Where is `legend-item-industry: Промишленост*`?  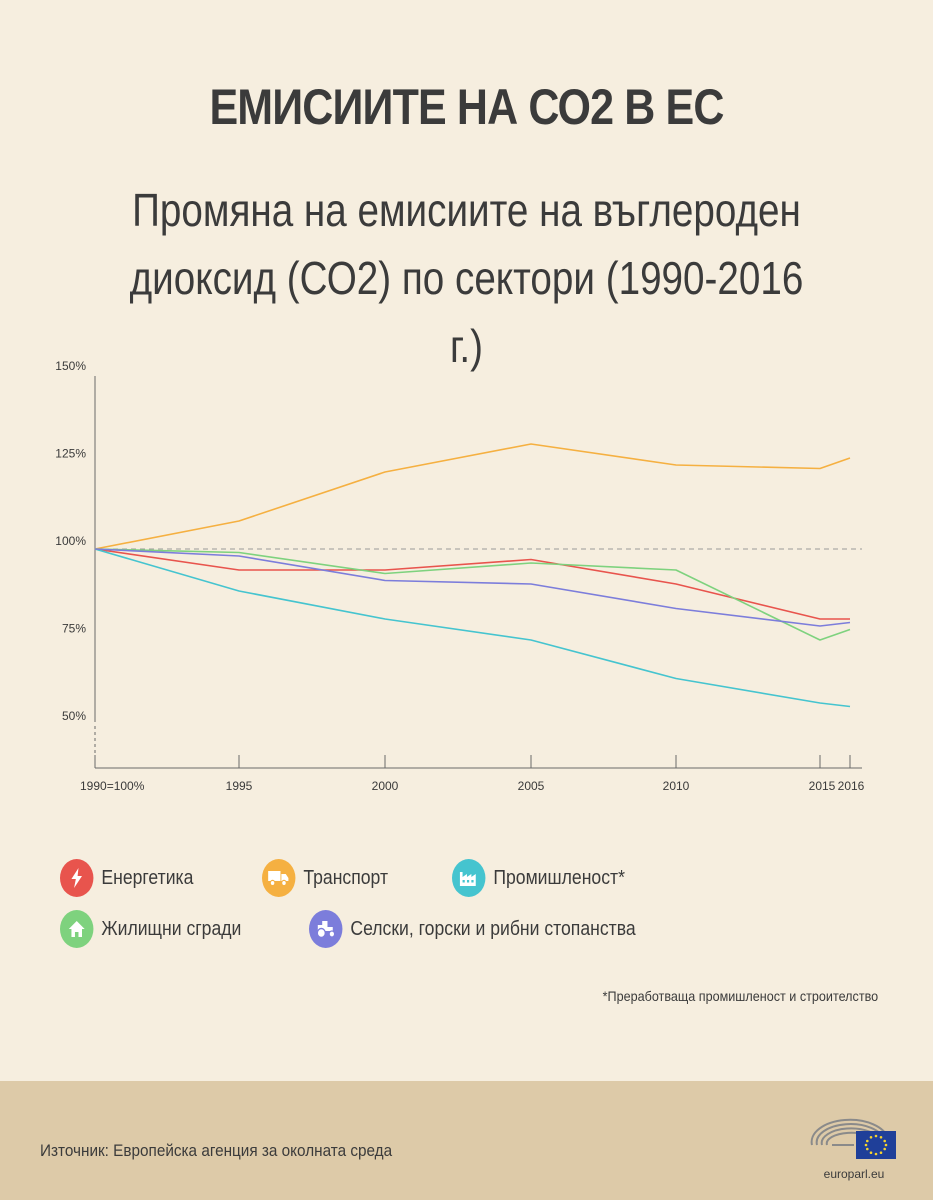 legend-item-industry: Промишленост* is located at coordinates (538, 878).